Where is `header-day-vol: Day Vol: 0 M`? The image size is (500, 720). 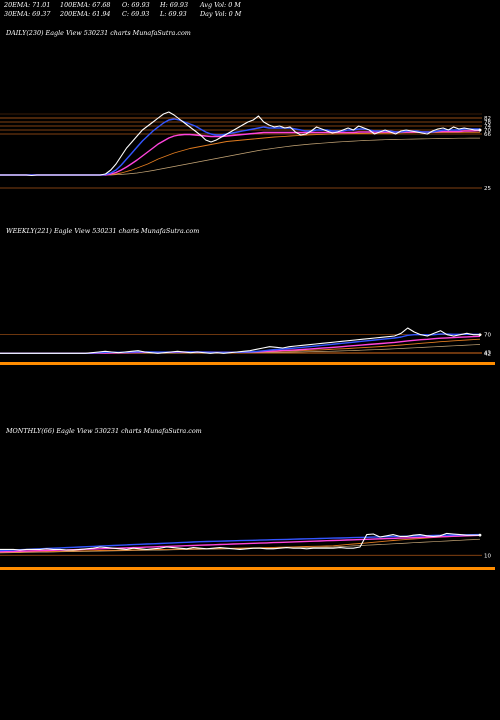 header-day-vol: Day Vol: 0 M is located at coordinates (221, 14).